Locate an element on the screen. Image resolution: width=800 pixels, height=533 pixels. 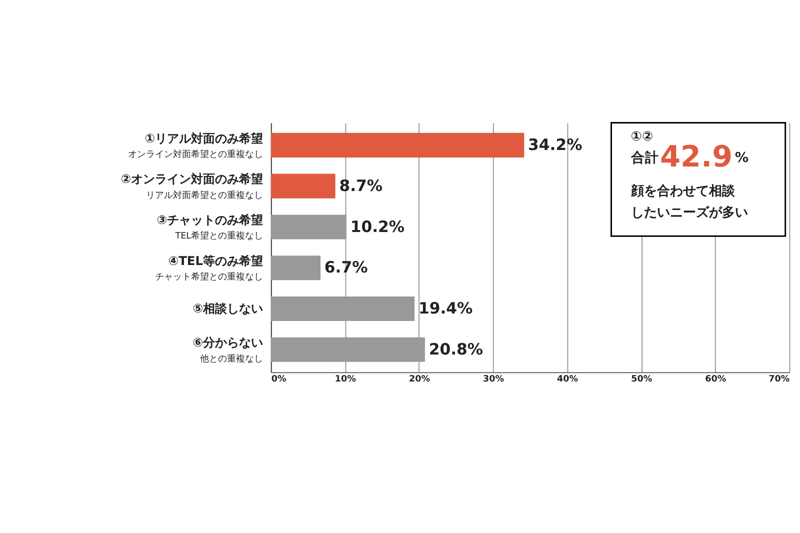
annotation: 顔を合わせて相談 is located at coordinates (683, 191).